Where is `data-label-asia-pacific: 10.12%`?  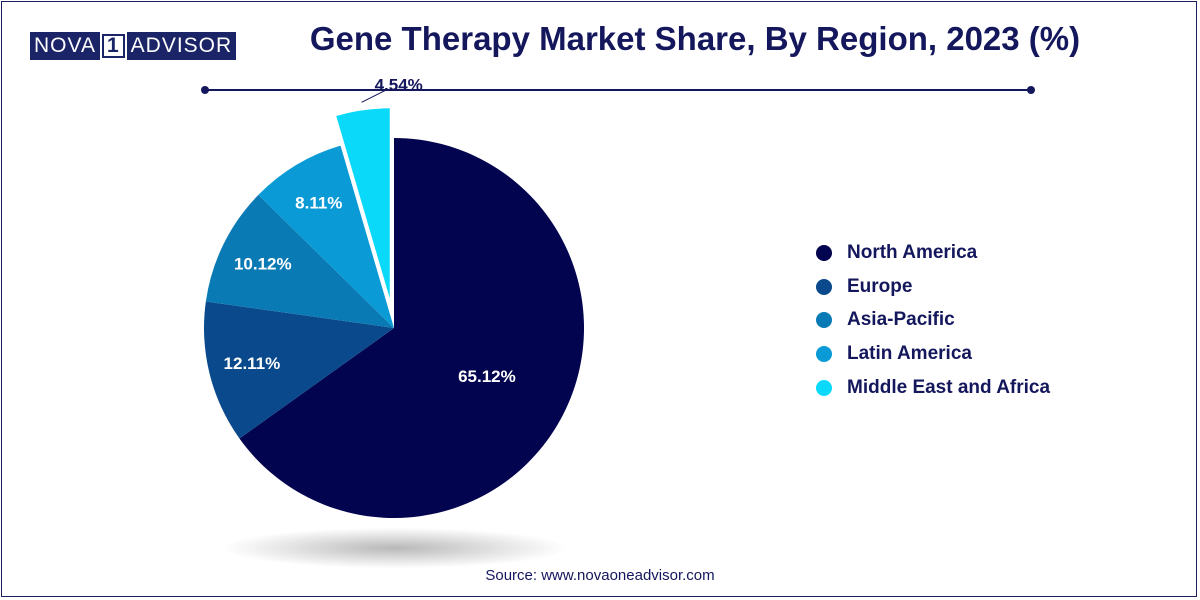
data-label-asia-pacific: 10.12% is located at coordinates (263, 263).